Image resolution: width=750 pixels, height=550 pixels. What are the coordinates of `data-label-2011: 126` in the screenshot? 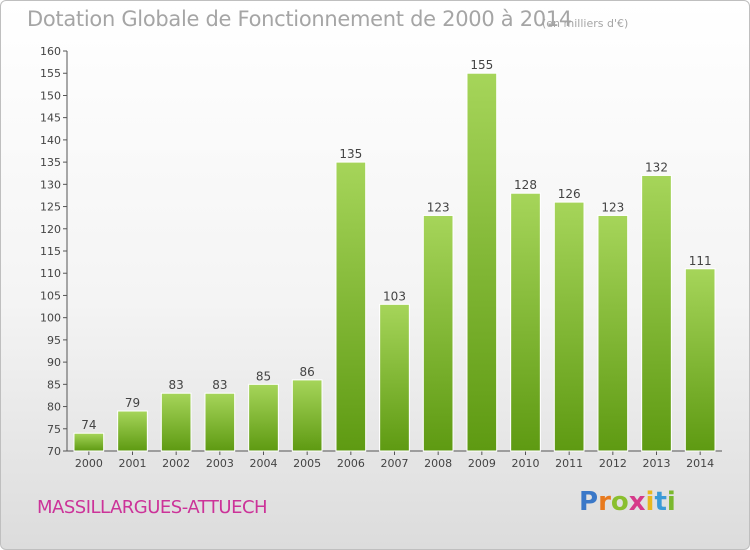 It's located at (569, 194).